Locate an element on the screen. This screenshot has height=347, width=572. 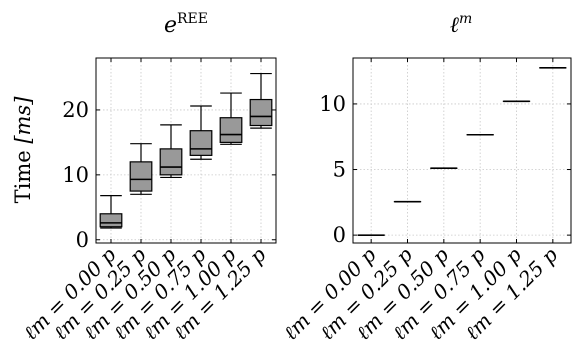
y-axis-label: Time [ms] is located at coordinates (23, 150).